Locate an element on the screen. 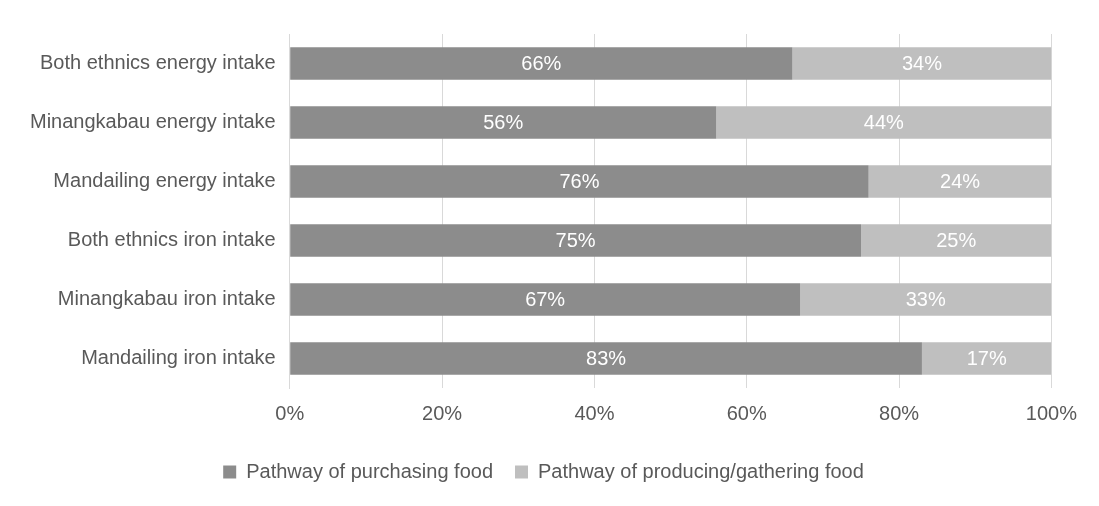 The height and width of the screenshot is (506, 1099). data-label: 33% is located at coordinates (925, 299).